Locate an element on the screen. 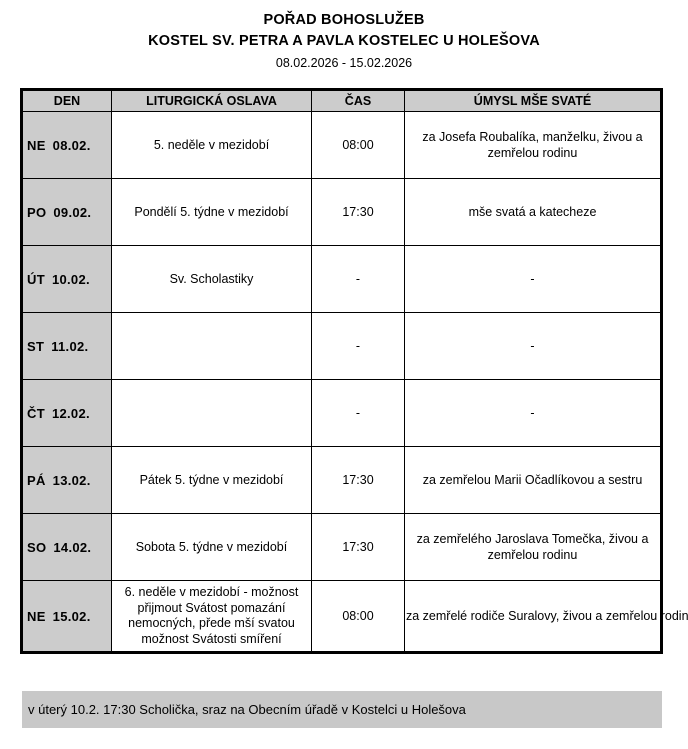 The image size is (688, 749). day-cell: NE 08.02. is located at coordinates (66, 145).